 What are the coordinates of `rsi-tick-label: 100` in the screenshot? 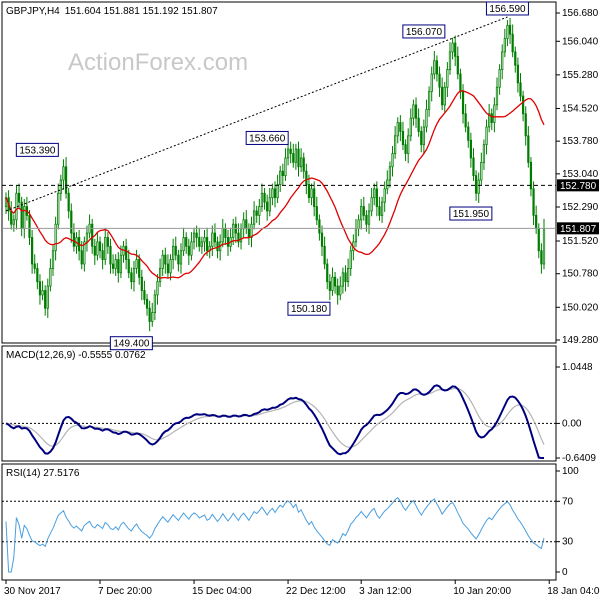 It's located at (570, 471).